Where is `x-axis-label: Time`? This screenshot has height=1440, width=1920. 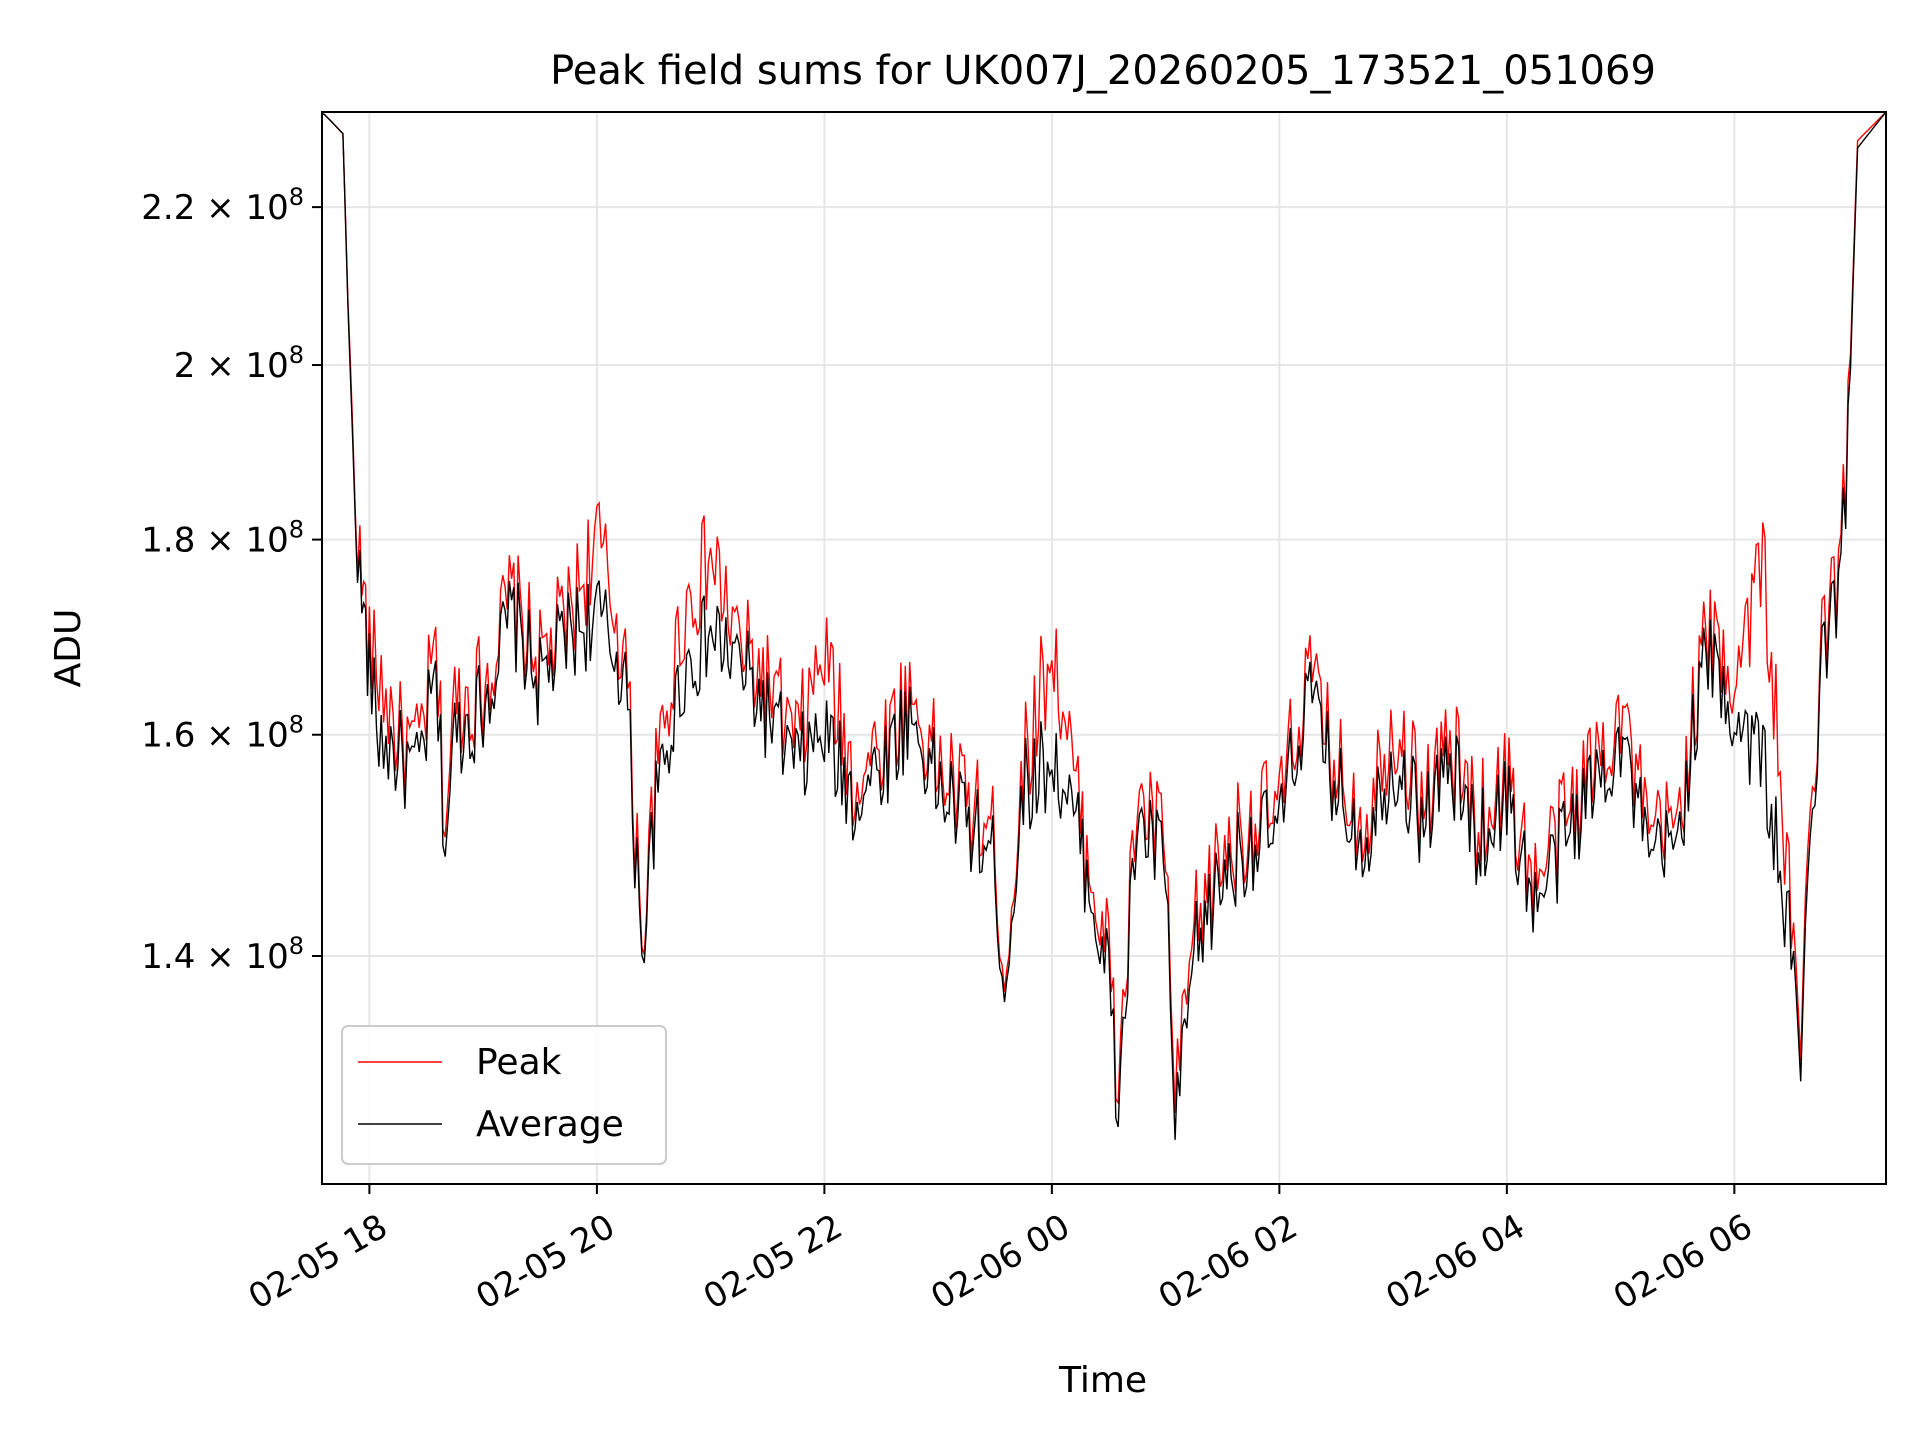 x-axis-label: Time is located at coordinates (1102, 1380).